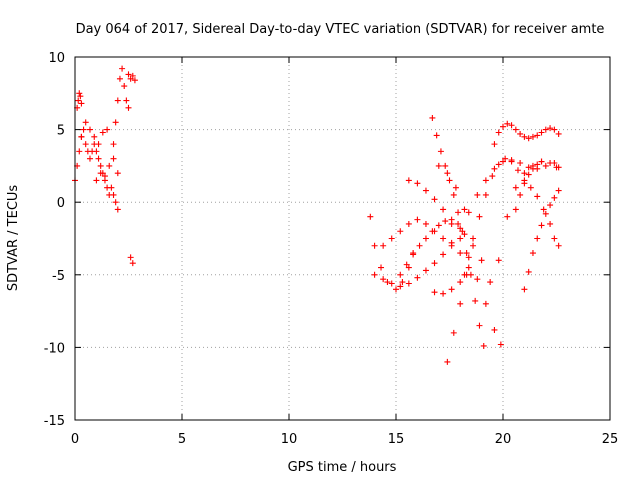 Image resolution: width=640 pixels, height=480 pixels. What do you see at coordinates (182, 439) in the screenshot?
I see `x-tick-label: 5` at bounding box center [182, 439].